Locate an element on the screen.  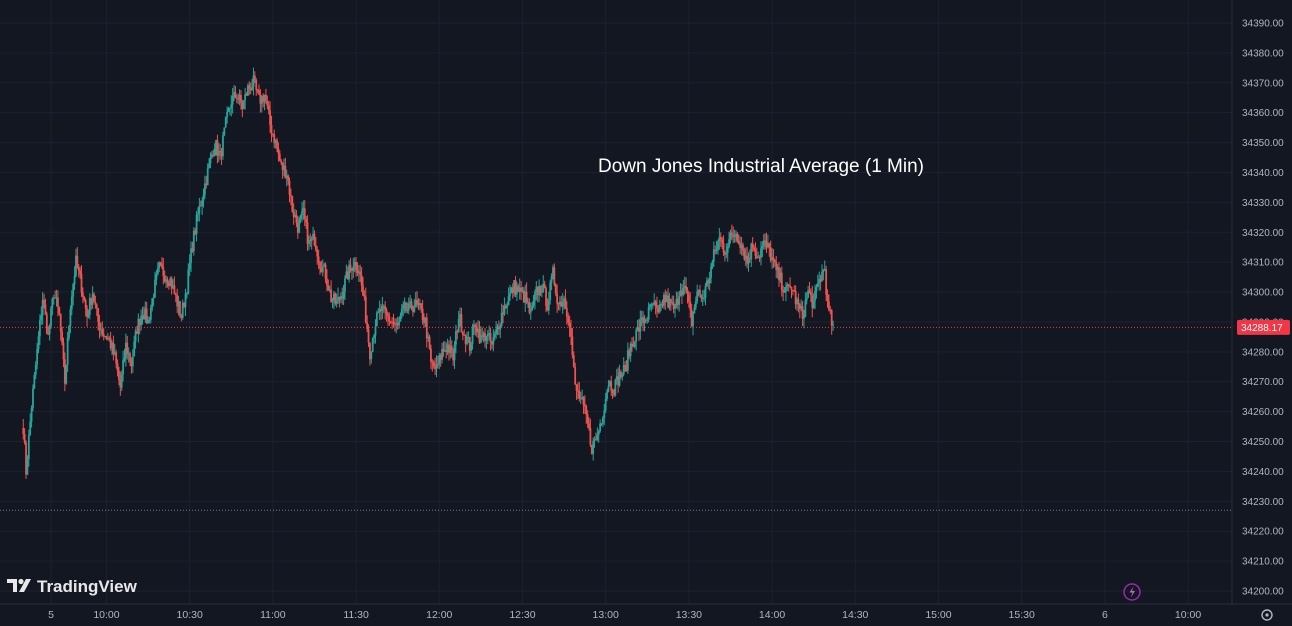
y-tick-label: 34260.00 is located at coordinates (1263, 412).